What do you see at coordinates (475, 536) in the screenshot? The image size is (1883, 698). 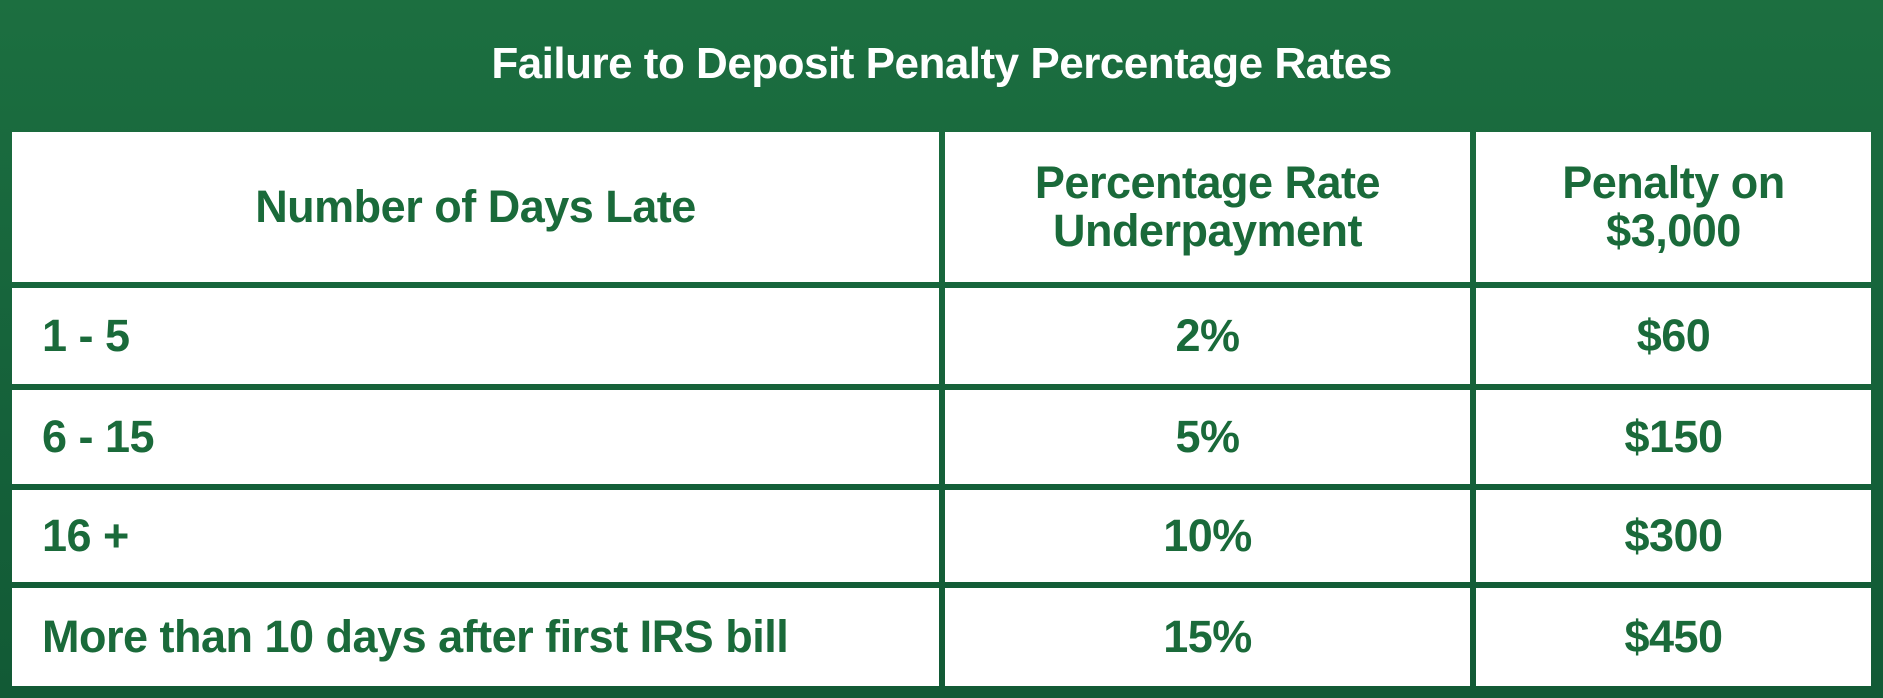 I see `row-3-days: 16 +` at bounding box center [475, 536].